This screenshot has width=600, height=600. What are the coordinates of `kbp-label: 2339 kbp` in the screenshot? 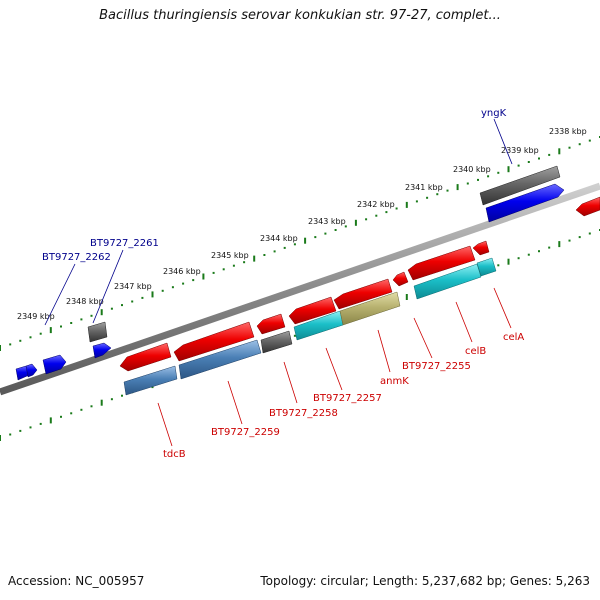 It's located at (520, 150).